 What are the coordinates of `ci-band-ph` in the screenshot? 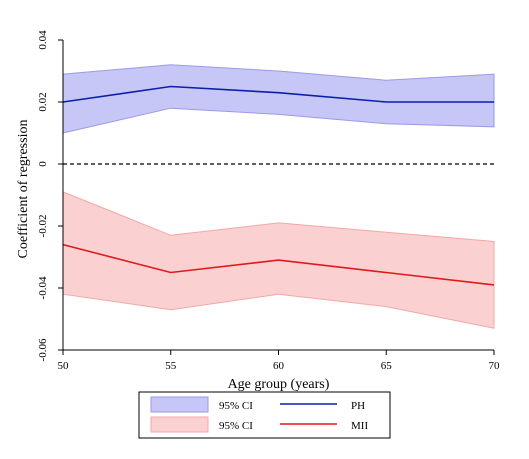 It's located at (278, 99).